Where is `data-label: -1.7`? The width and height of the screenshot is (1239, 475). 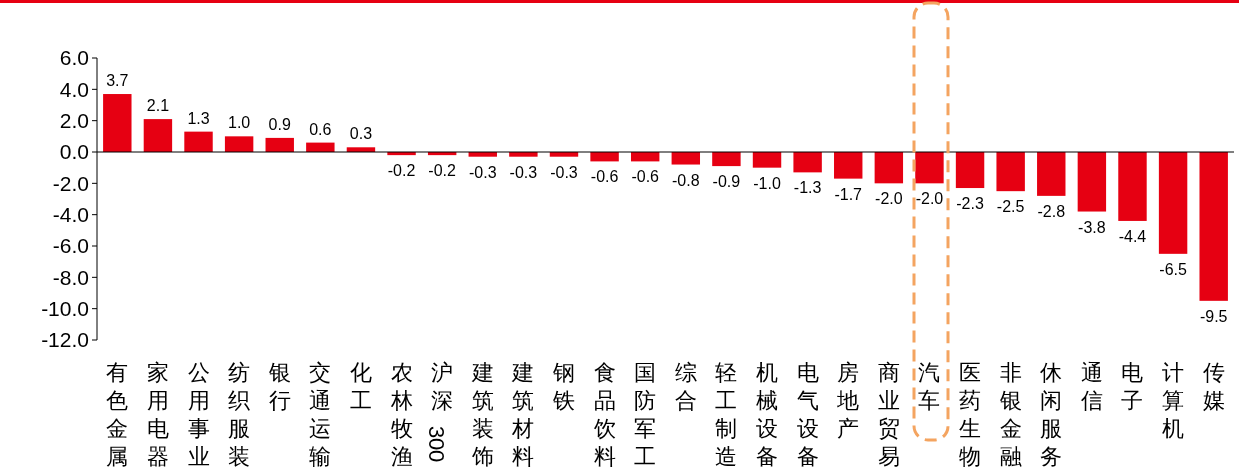
data-label: -1.7 is located at coordinates (848, 194).